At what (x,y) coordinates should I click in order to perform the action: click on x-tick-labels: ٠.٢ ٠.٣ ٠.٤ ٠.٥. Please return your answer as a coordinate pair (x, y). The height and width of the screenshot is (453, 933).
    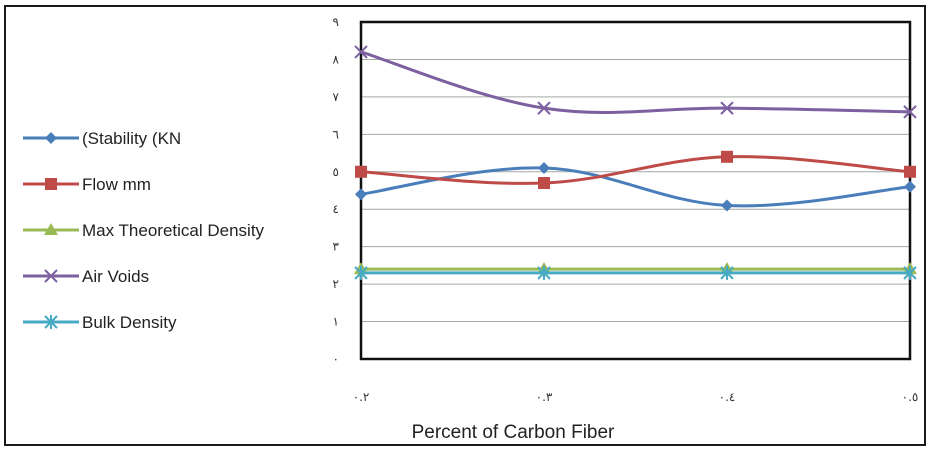
    Looking at the image, I should click on (636, 397).